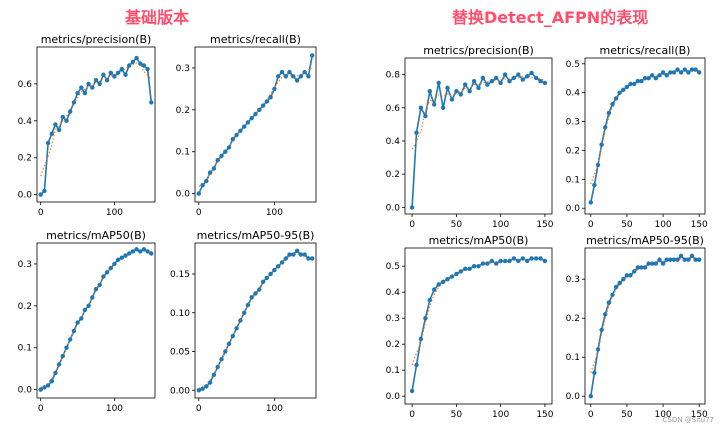 The width and height of the screenshot is (720, 427). Describe the element at coordinates (699, 415) in the screenshot. I see `chart-8-xtick-label: 150` at that location.